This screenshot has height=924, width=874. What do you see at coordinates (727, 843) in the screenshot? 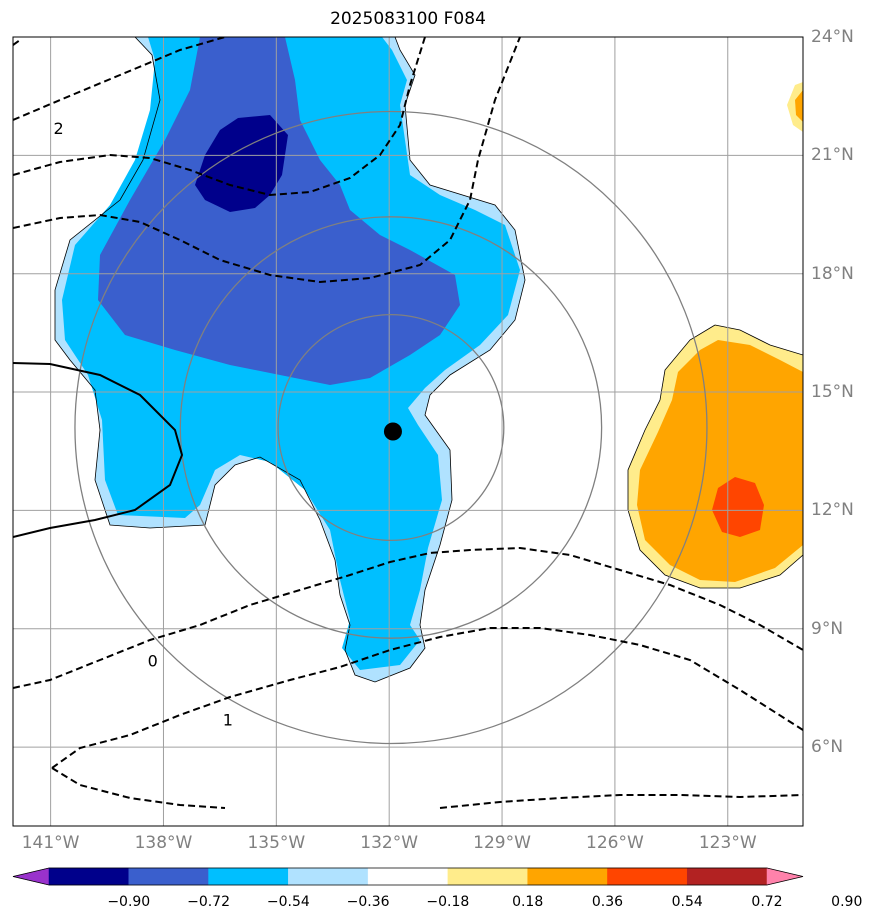
I see `lon-tick-label: 123°W` at bounding box center [727, 843].